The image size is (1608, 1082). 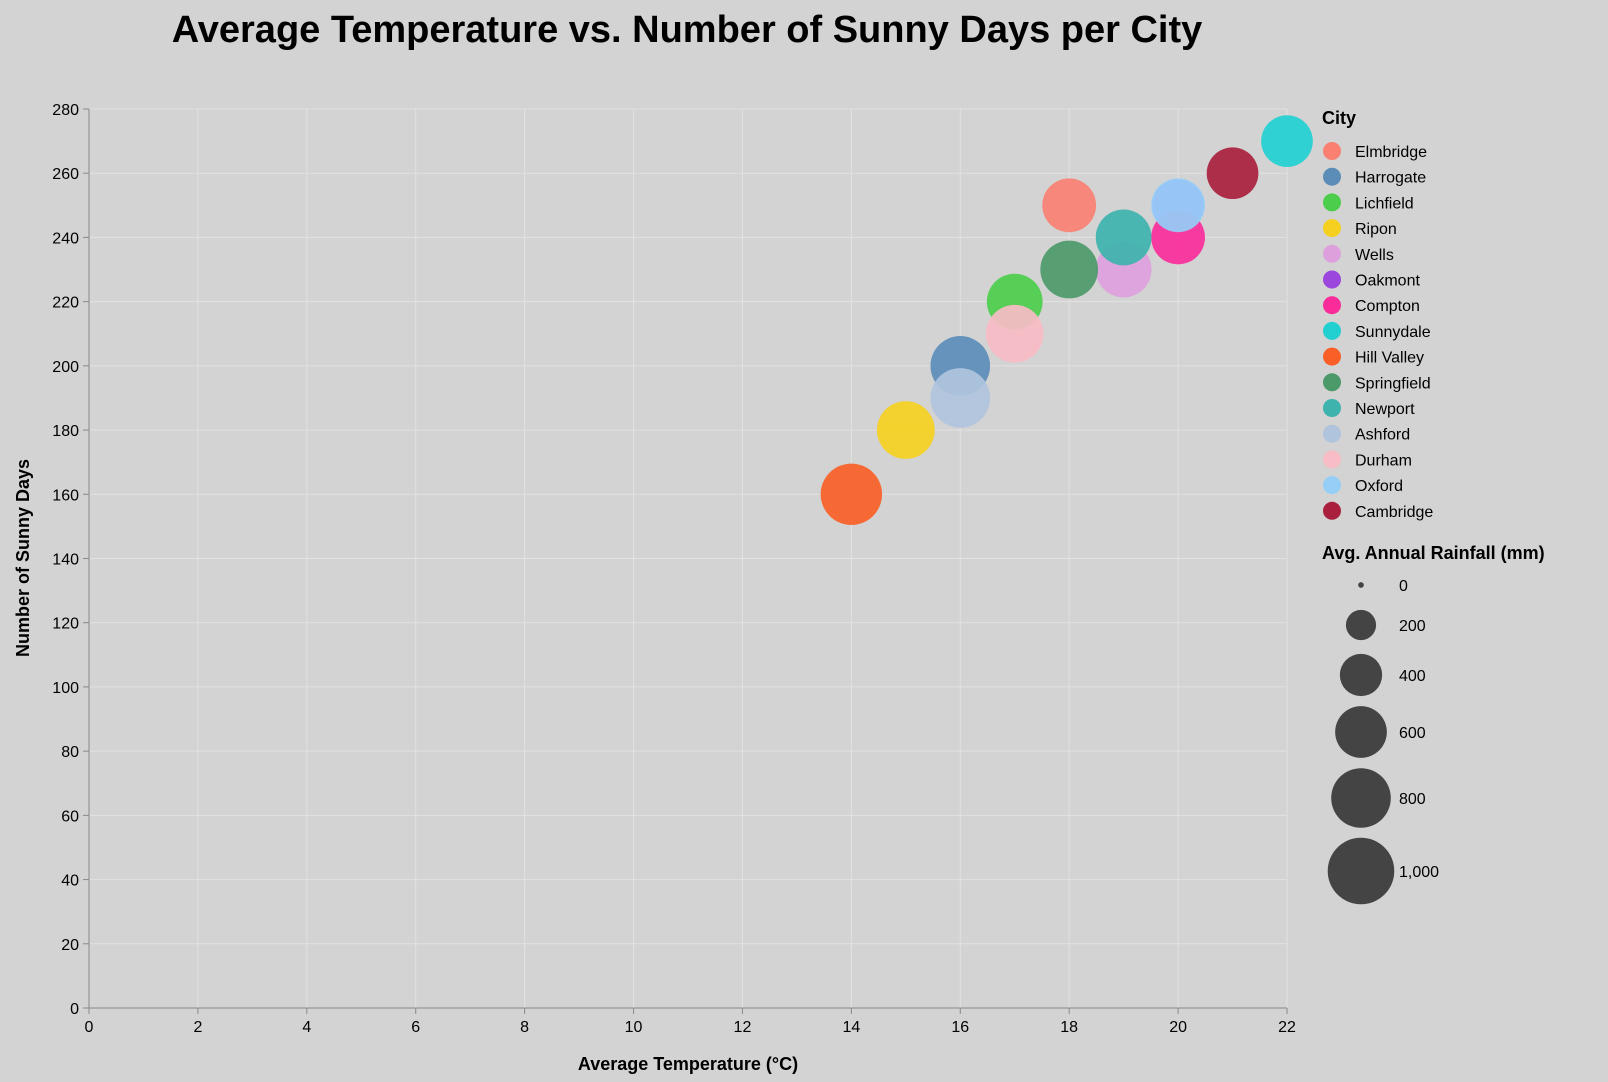 What do you see at coordinates (65, 495) in the screenshot?
I see `y-tick-label: 160` at bounding box center [65, 495].